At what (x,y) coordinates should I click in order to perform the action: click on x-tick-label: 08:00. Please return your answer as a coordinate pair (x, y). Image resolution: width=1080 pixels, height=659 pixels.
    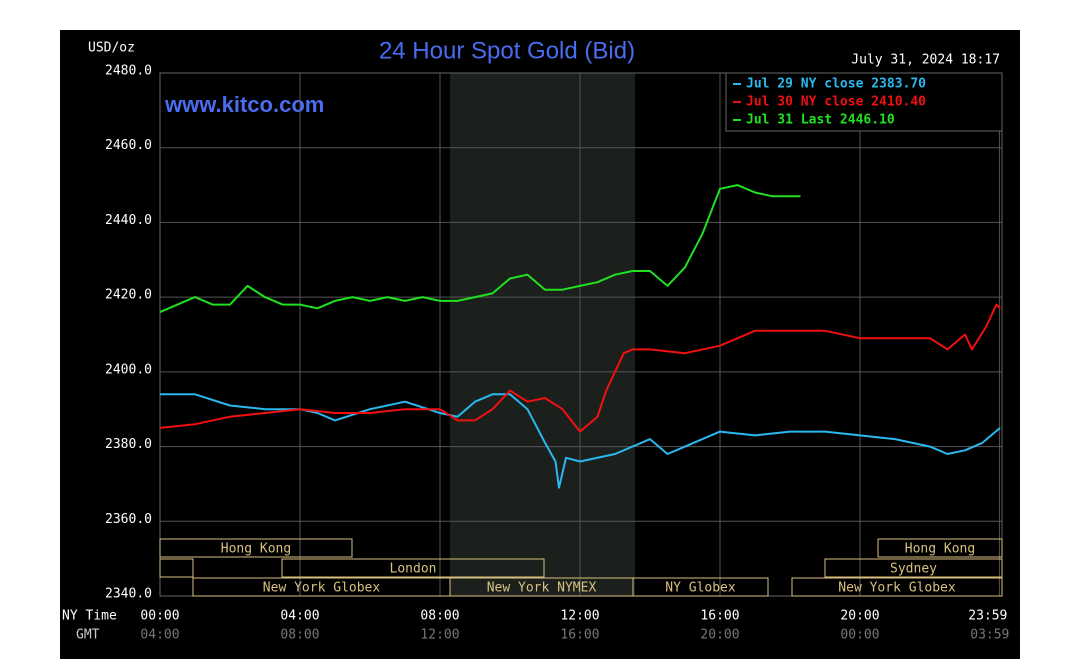
    Looking at the image, I should click on (439, 616).